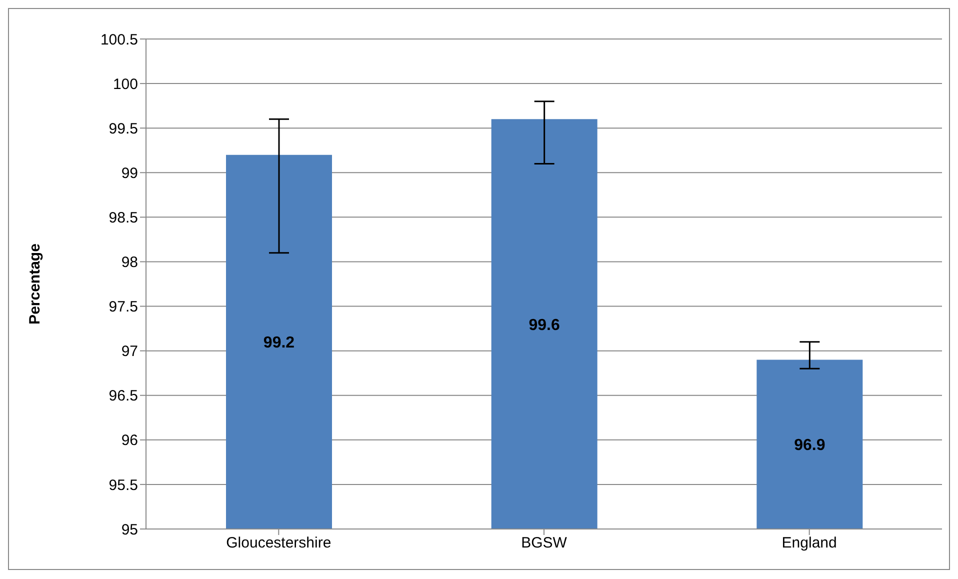  Describe the element at coordinates (129, 173) in the screenshot. I see `y-tick-label: 99` at that location.